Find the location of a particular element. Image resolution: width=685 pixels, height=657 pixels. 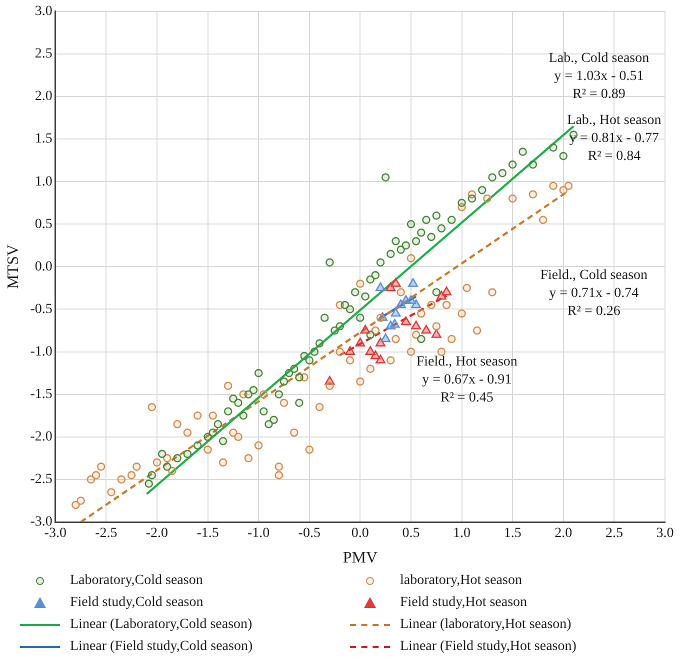

y-tick-label: -1.0 is located at coordinates (41, 352).